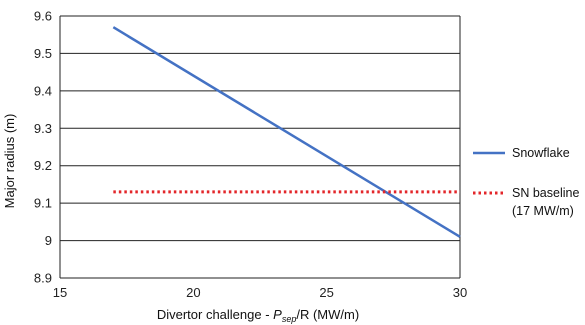 The height and width of the screenshot is (325, 585). I want to click on legend: Snowflake SN baseline (17 MW/m), so click(526, 182).